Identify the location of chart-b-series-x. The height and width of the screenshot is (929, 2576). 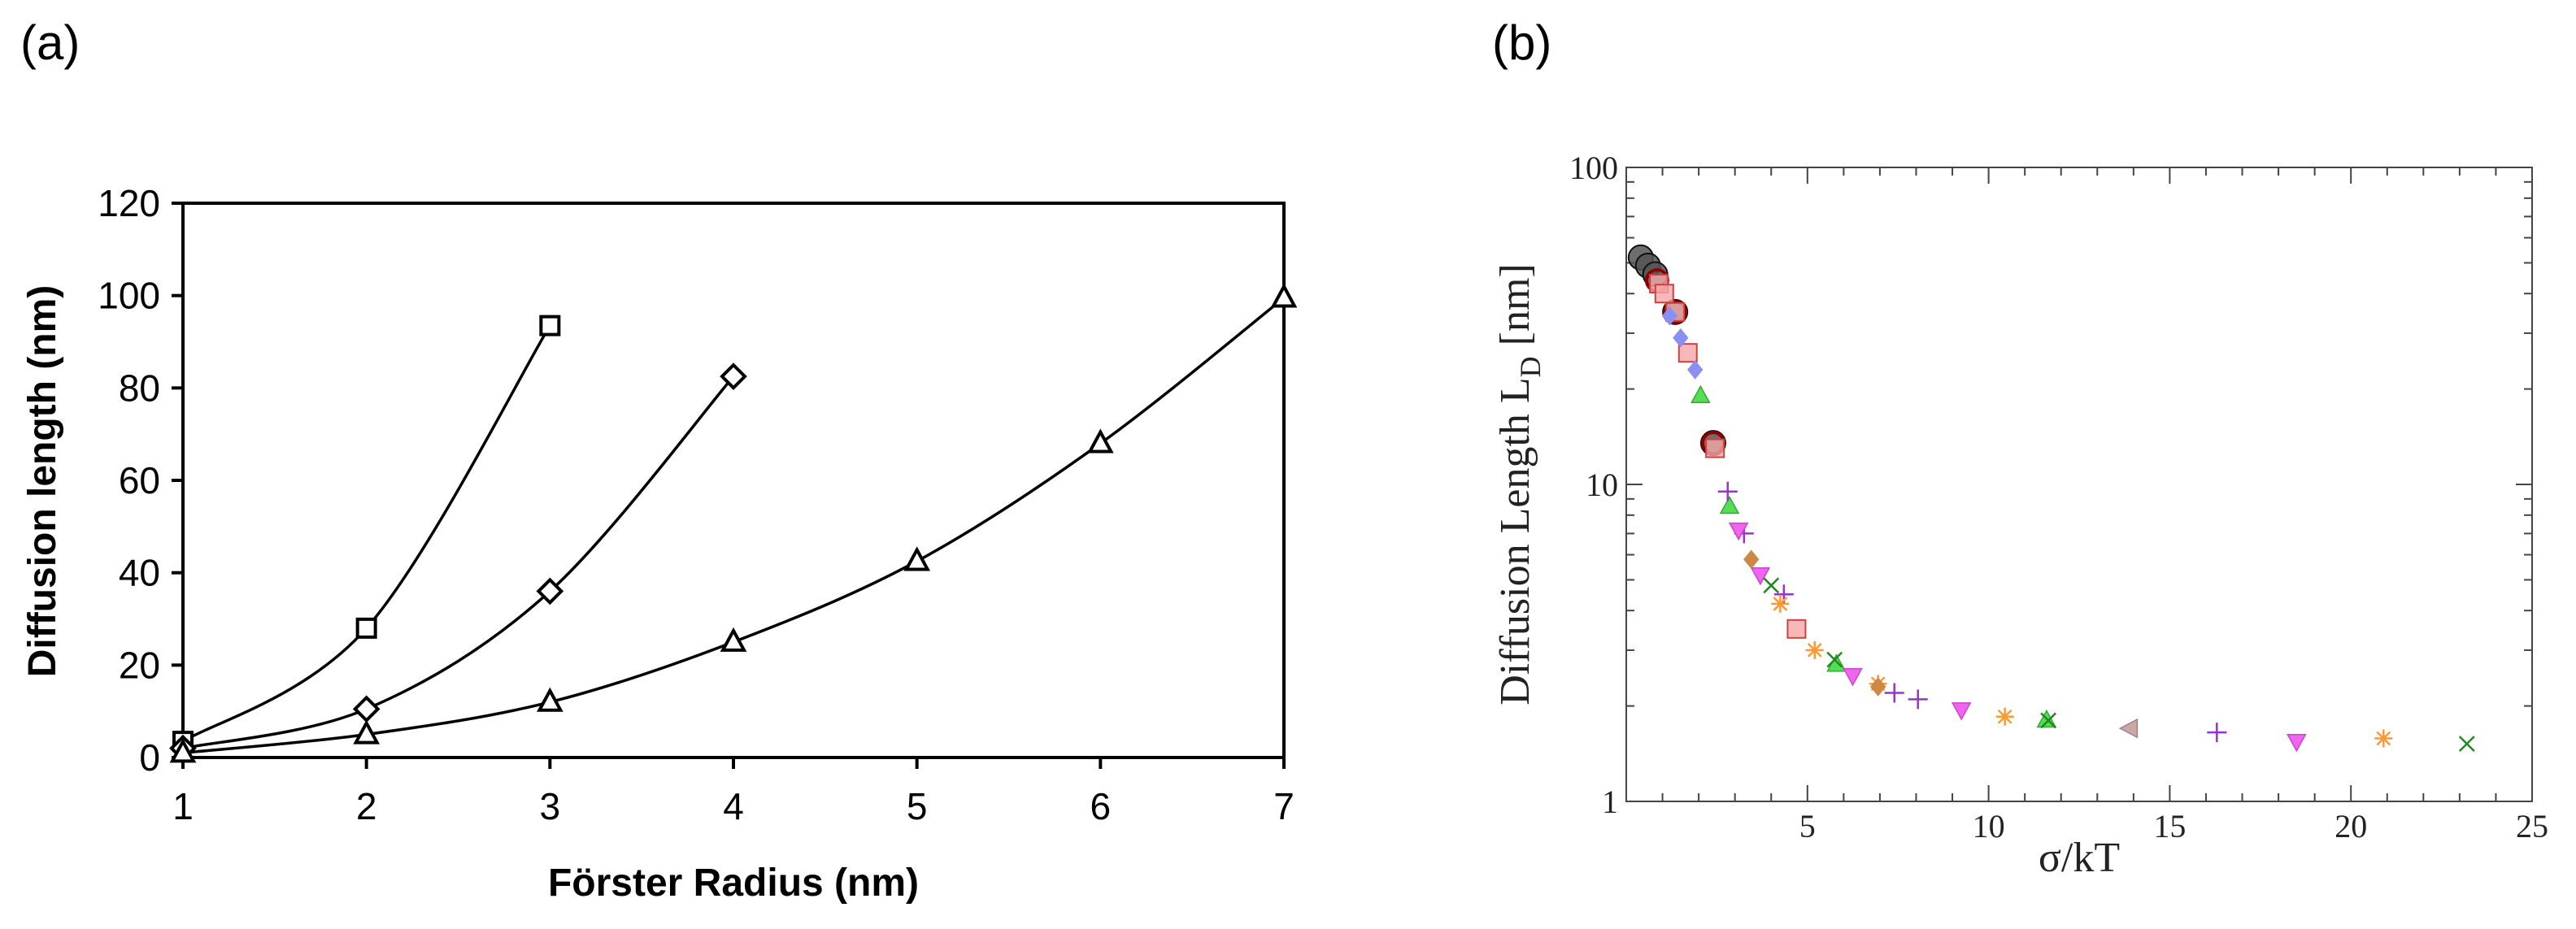
(2119, 664).